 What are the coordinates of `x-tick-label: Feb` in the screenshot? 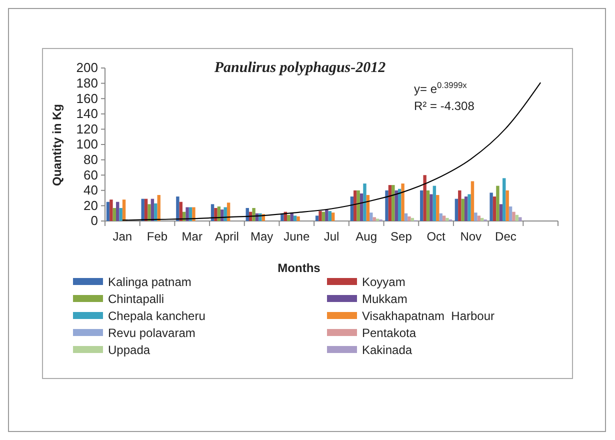 It's located at (157, 237).